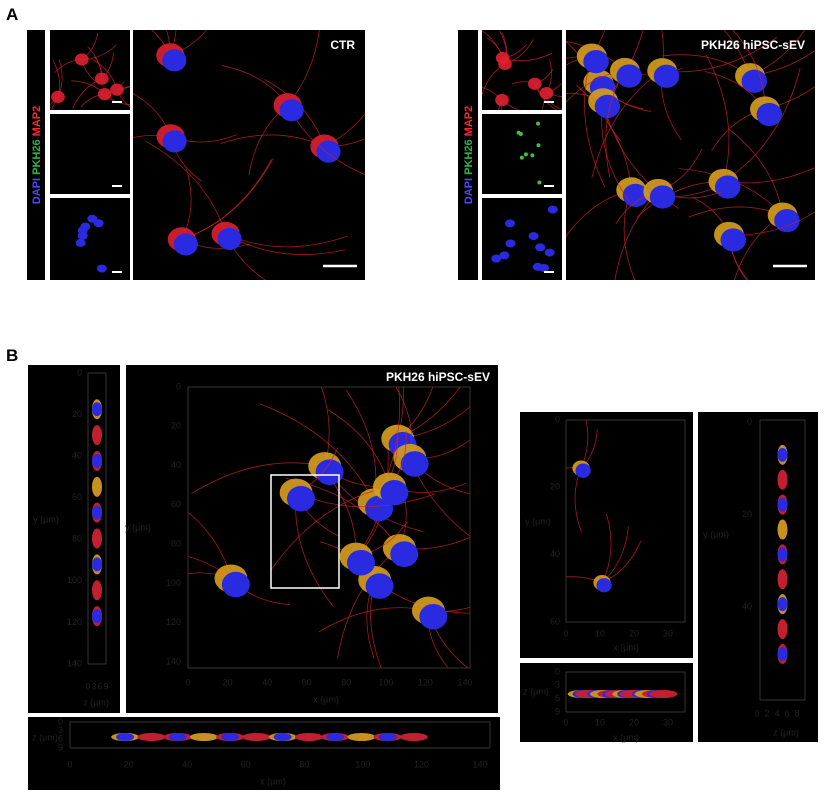  Describe the element at coordinates (37, 189) in the screenshot. I see `channel-name: DAPI` at that location.